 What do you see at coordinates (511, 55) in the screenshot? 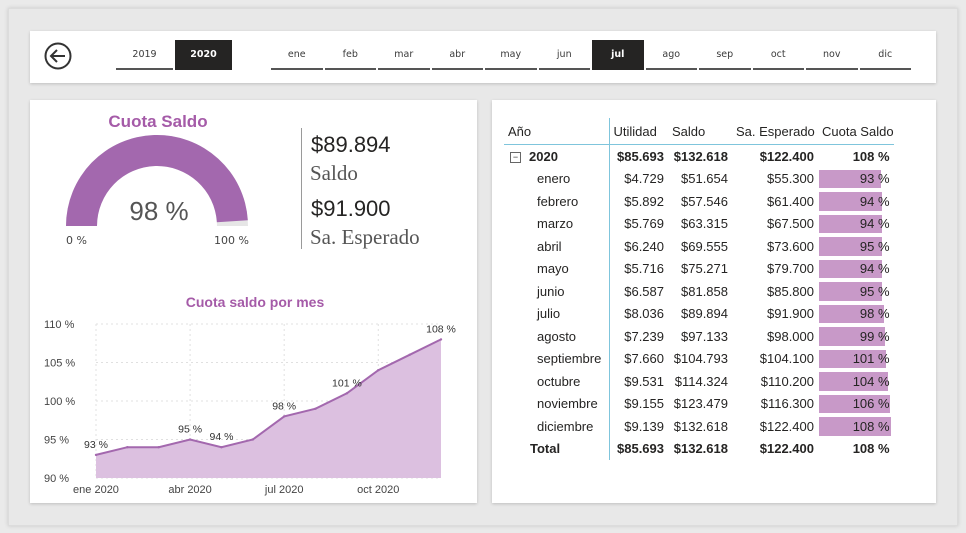
I see `month-option-may: may` at bounding box center [511, 55].